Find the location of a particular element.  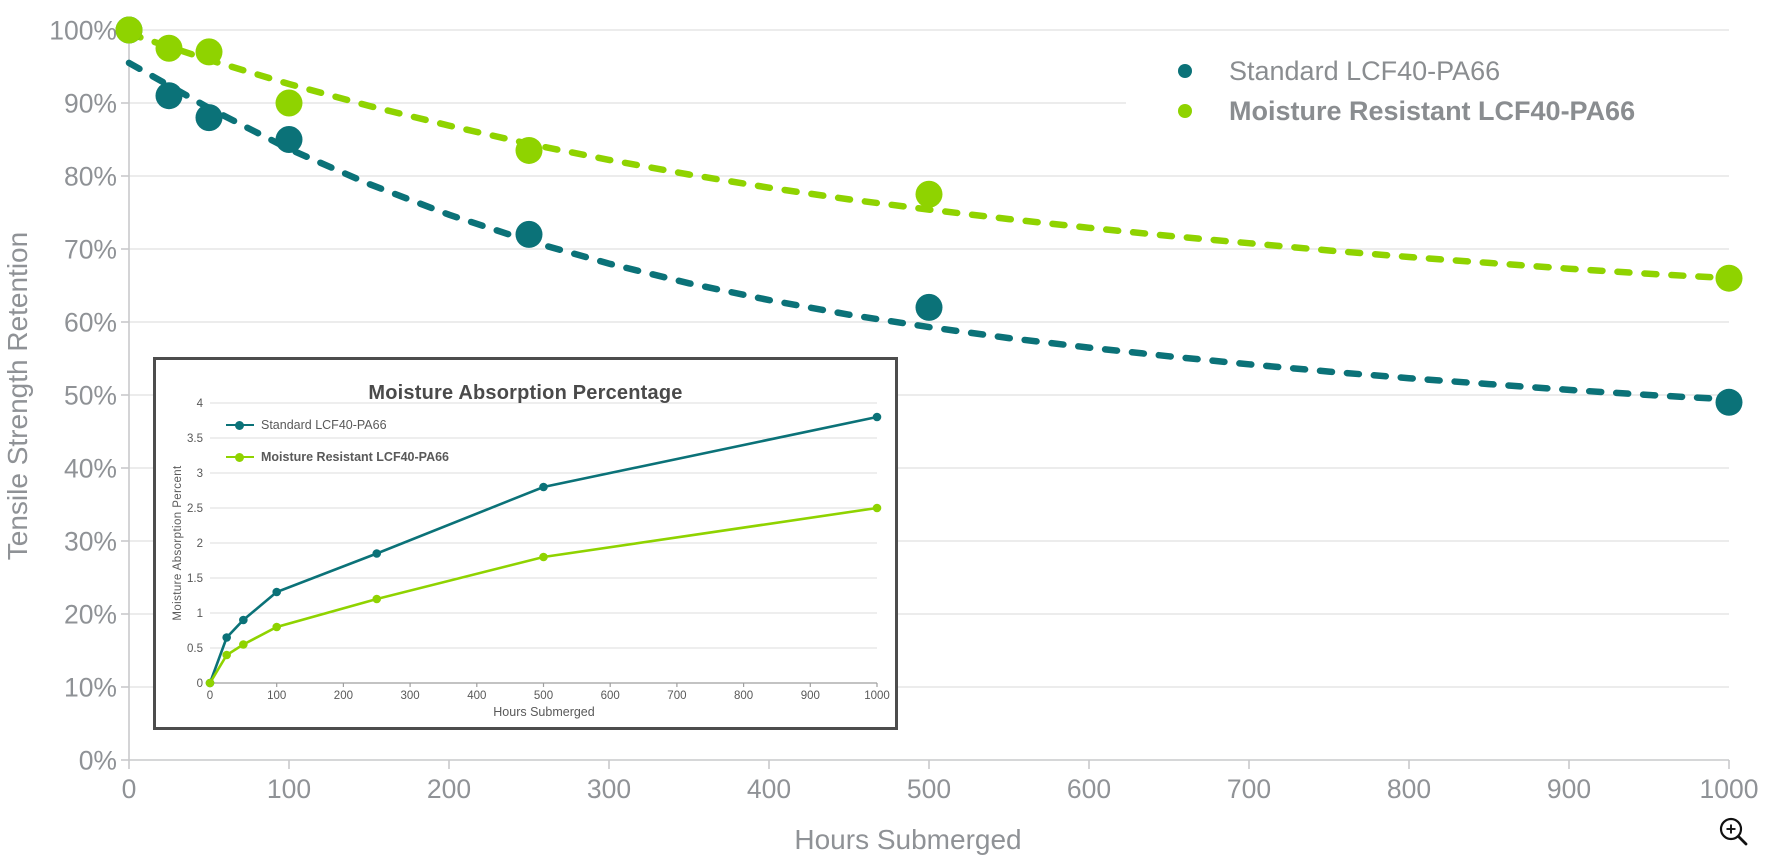

x-axis-title: Hours Submerged is located at coordinates (908, 839).